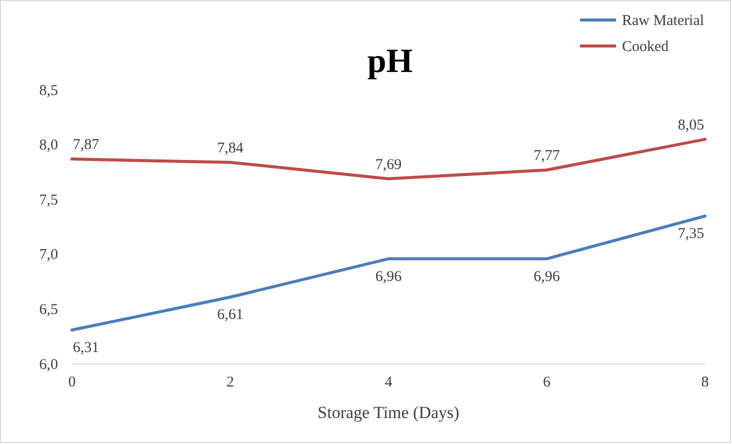  I want to click on data-label: 6,61, so click(230, 315).